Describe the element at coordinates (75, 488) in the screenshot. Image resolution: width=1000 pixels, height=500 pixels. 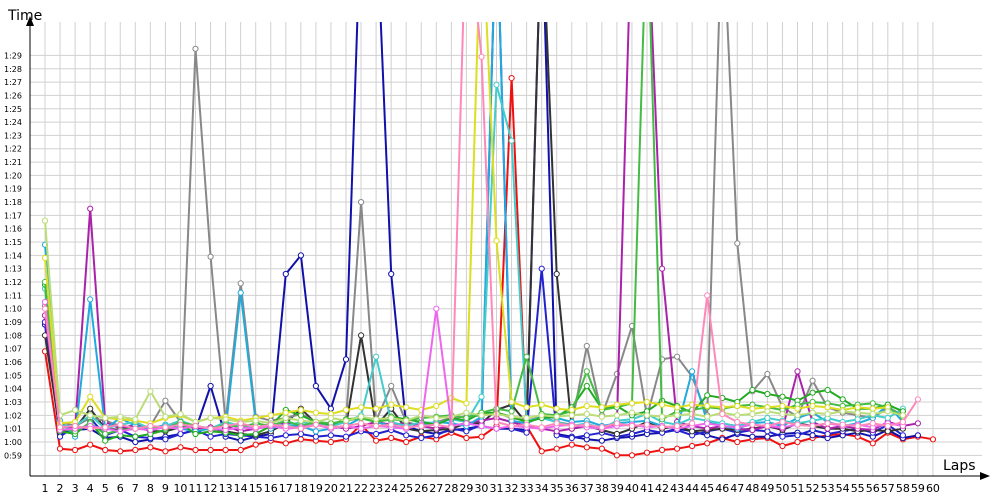
I see `x-tick-label: 3` at that location.